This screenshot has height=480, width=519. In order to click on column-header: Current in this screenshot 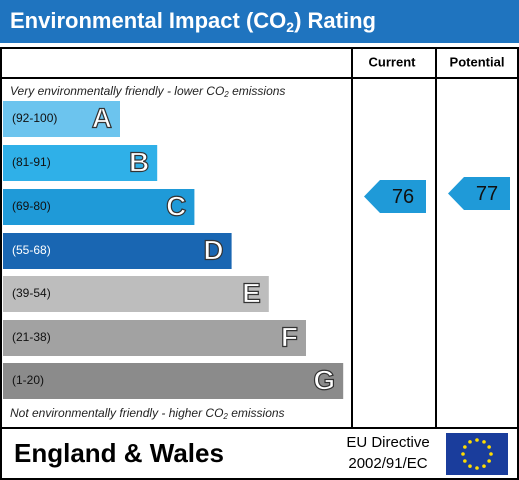, I will do `click(393, 61)`.